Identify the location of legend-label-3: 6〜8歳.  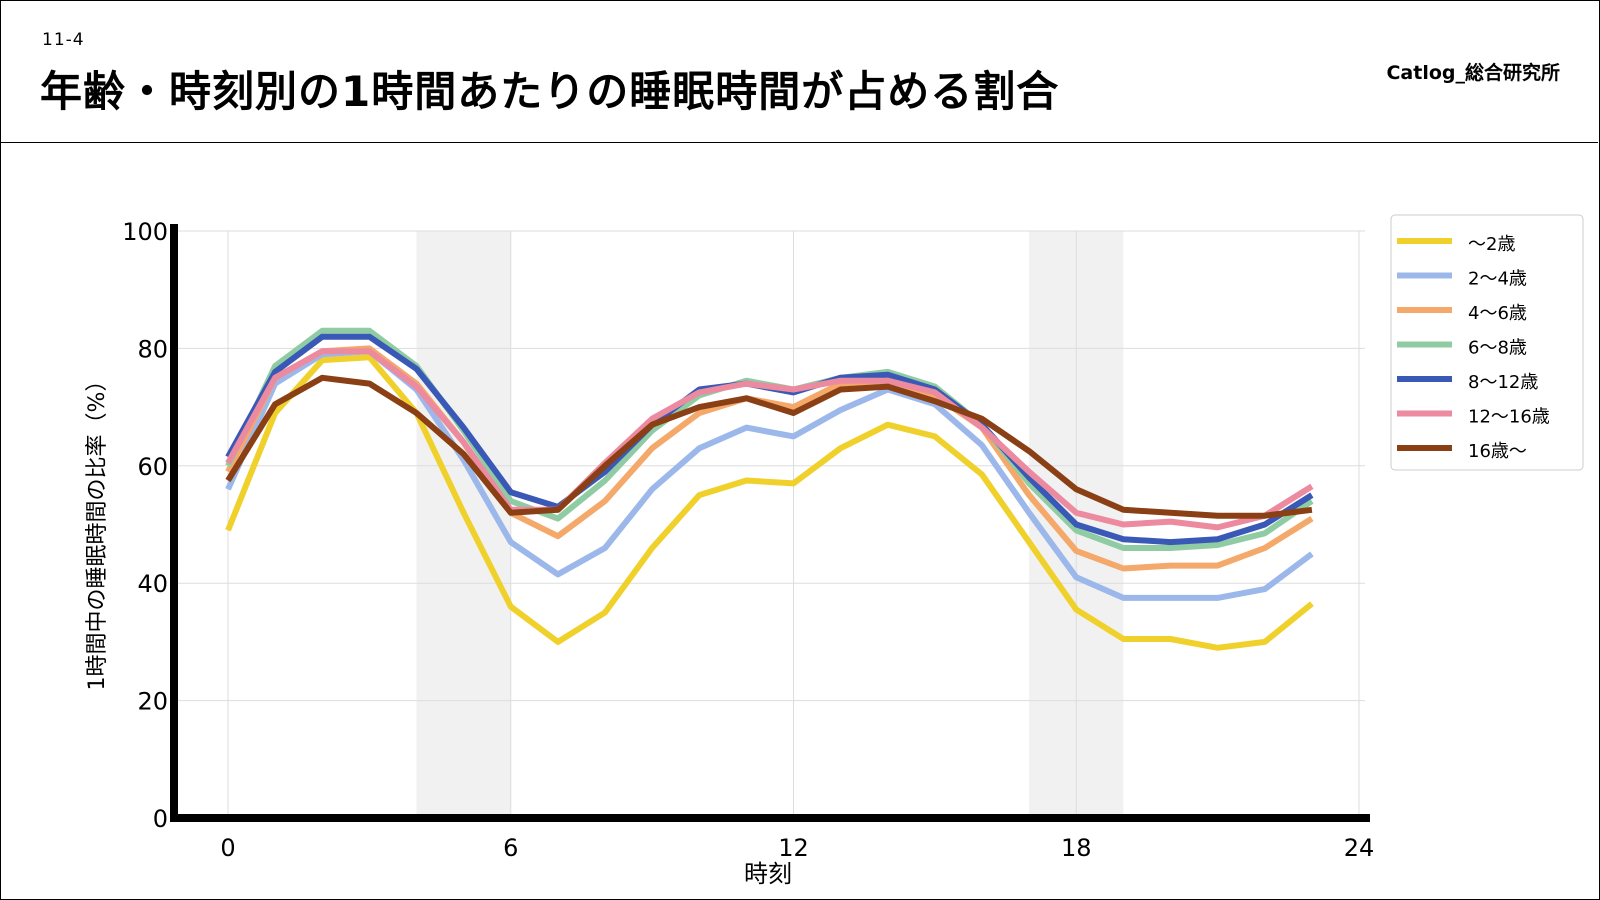
(1497, 348).